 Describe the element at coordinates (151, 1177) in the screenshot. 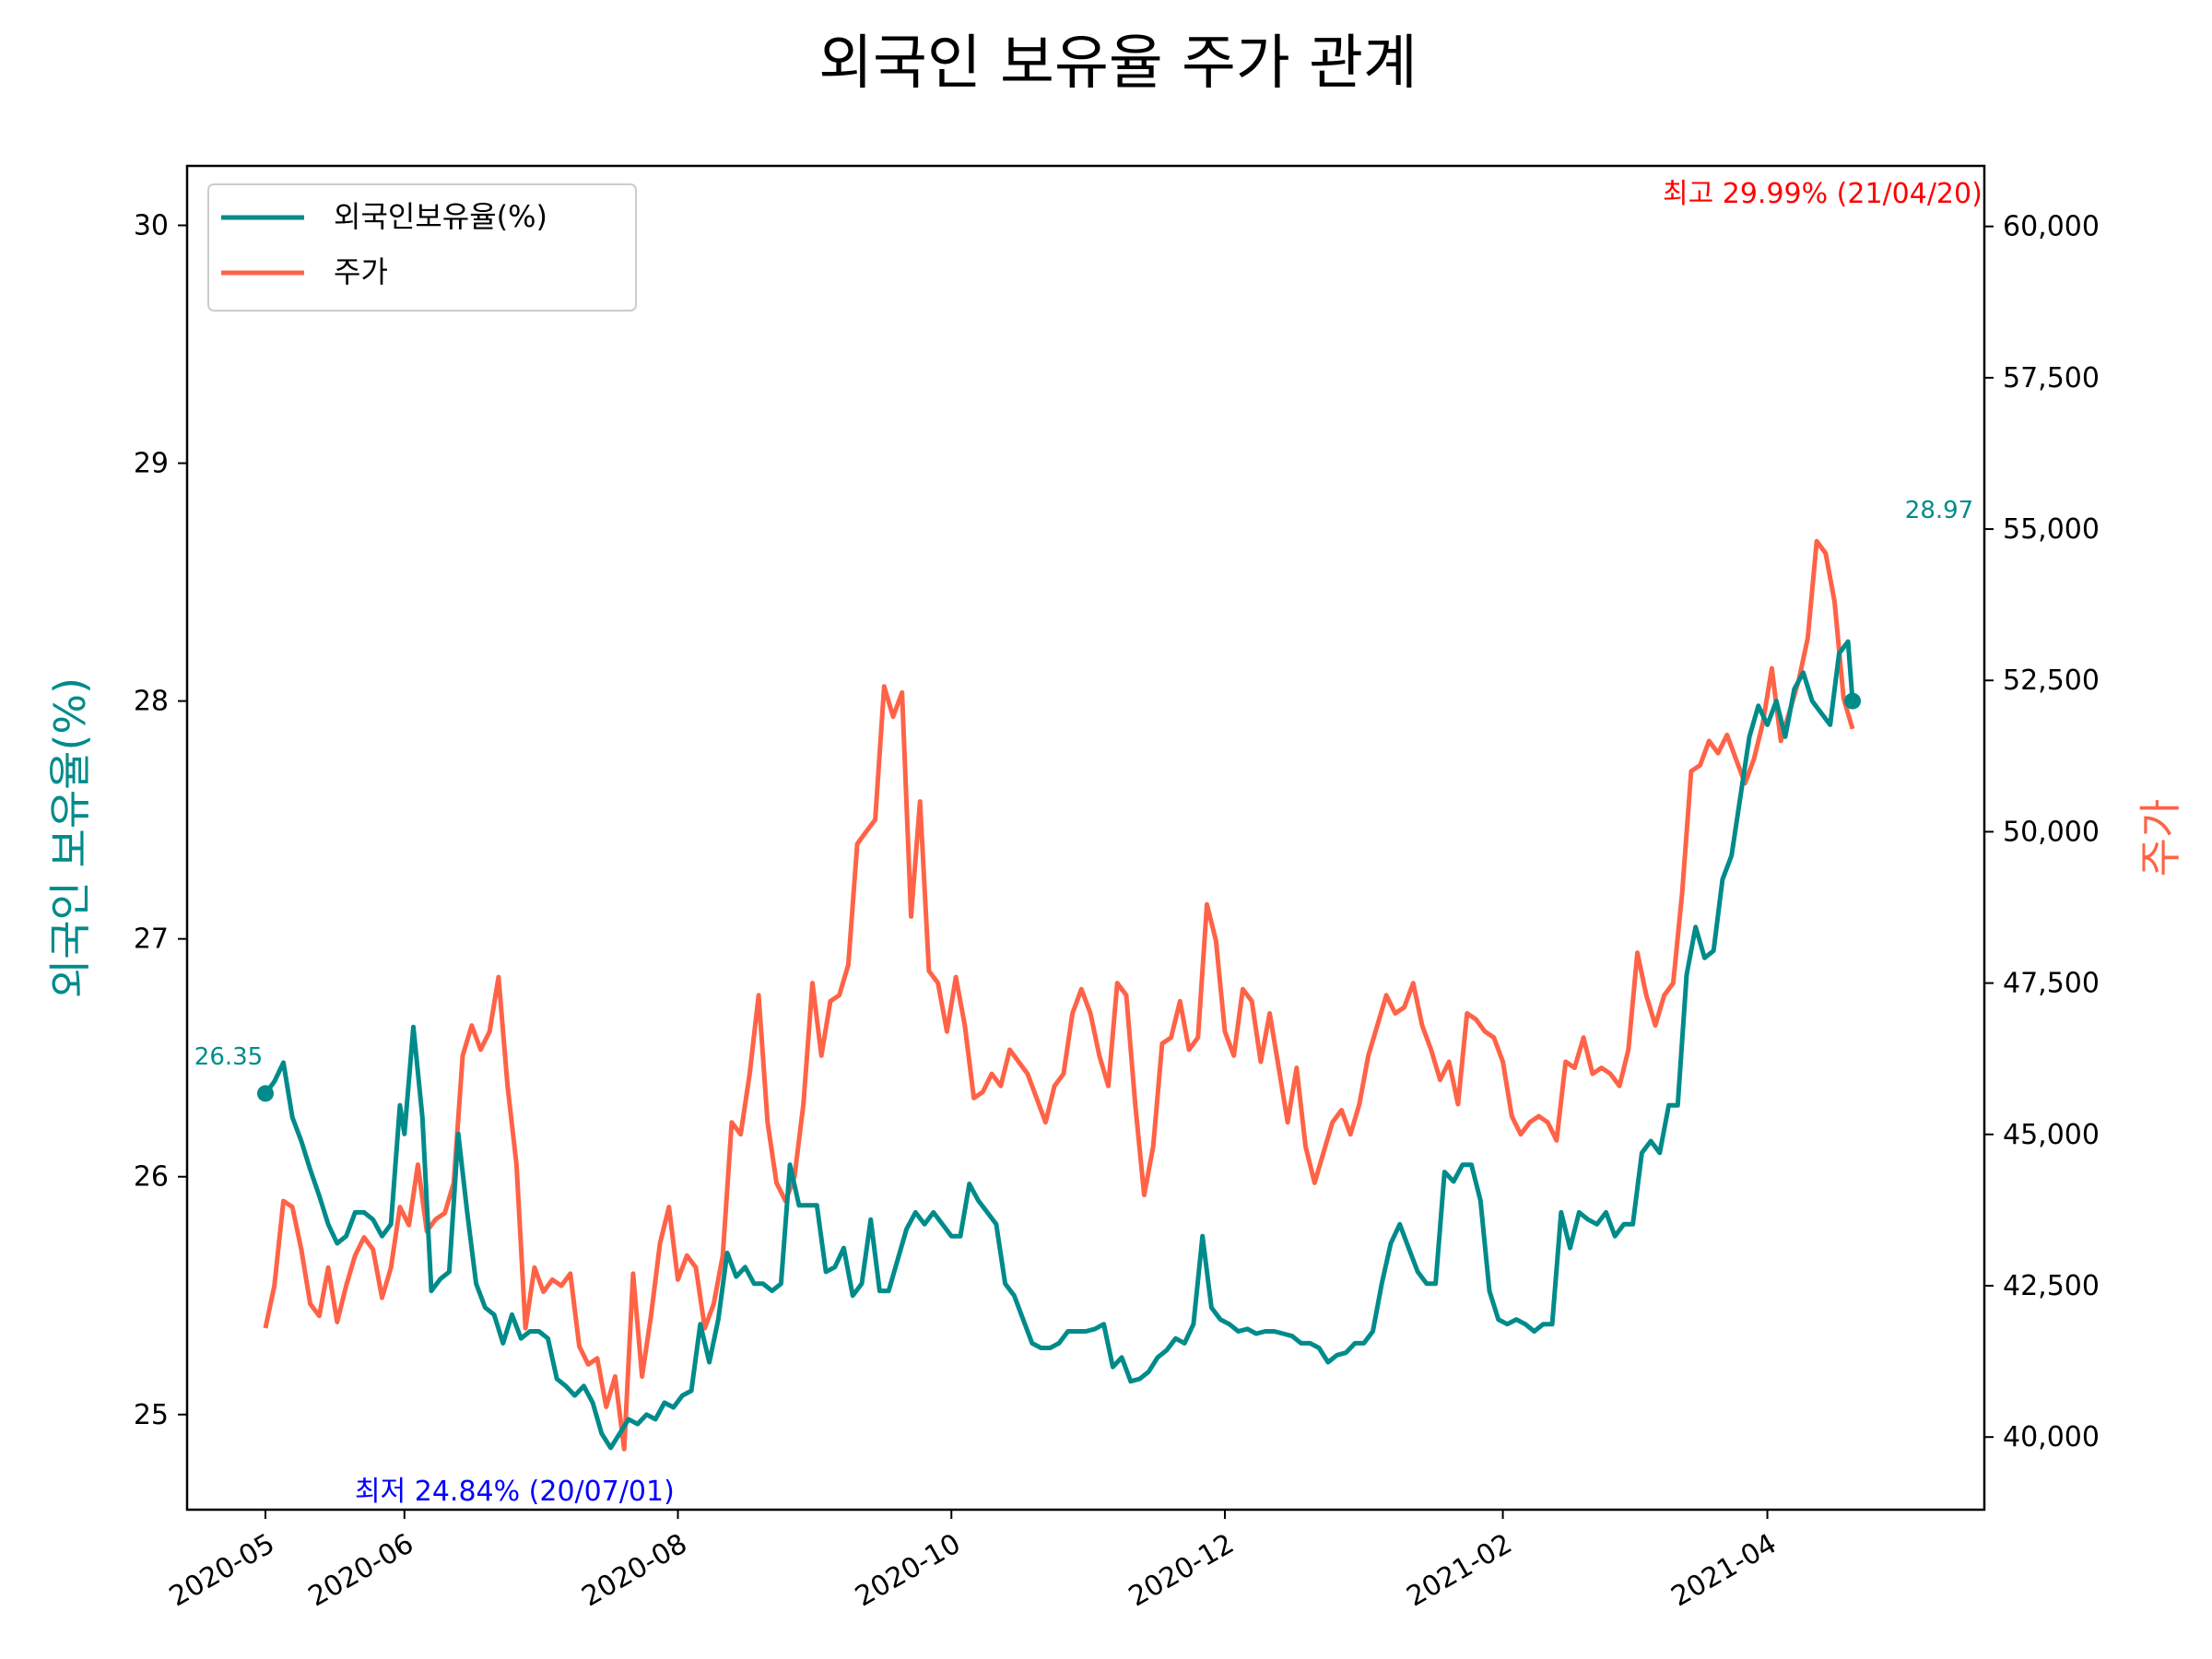

I see `y-tick-label-left: 26` at that location.